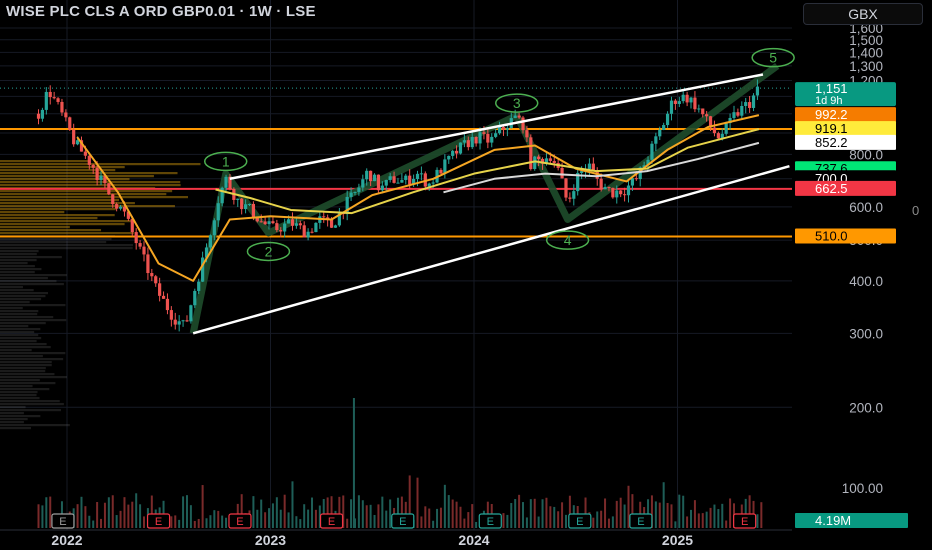 Image resolution: width=932 pixels, height=550 pixels. Describe the element at coordinates (773, 57) in the screenshot. I see `wave-label-ring` at that location.